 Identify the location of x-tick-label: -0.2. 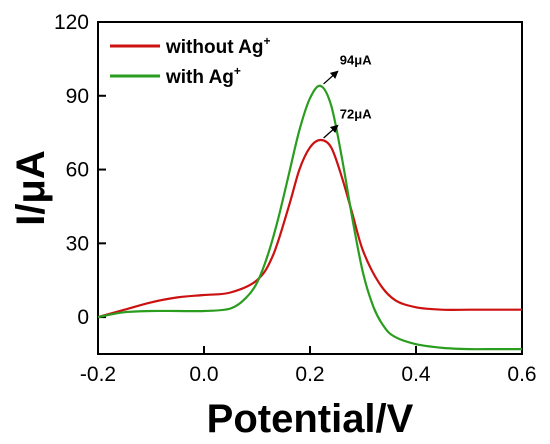
(98, 374).